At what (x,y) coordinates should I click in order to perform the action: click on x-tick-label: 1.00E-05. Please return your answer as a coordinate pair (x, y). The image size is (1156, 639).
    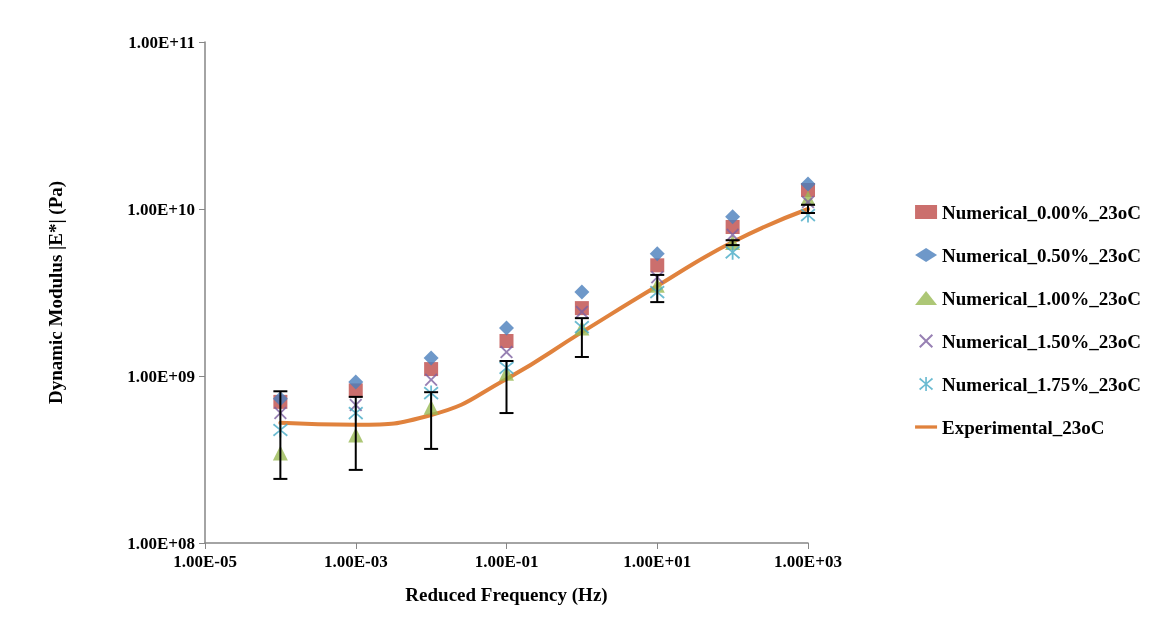
    Looking at the image, I should click on (205, 561).